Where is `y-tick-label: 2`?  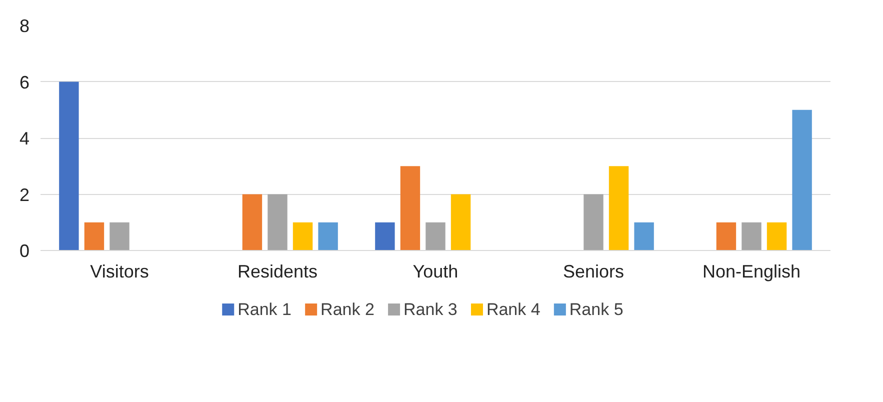 y-tick-label: 2 is located at coordinates (24, 194).